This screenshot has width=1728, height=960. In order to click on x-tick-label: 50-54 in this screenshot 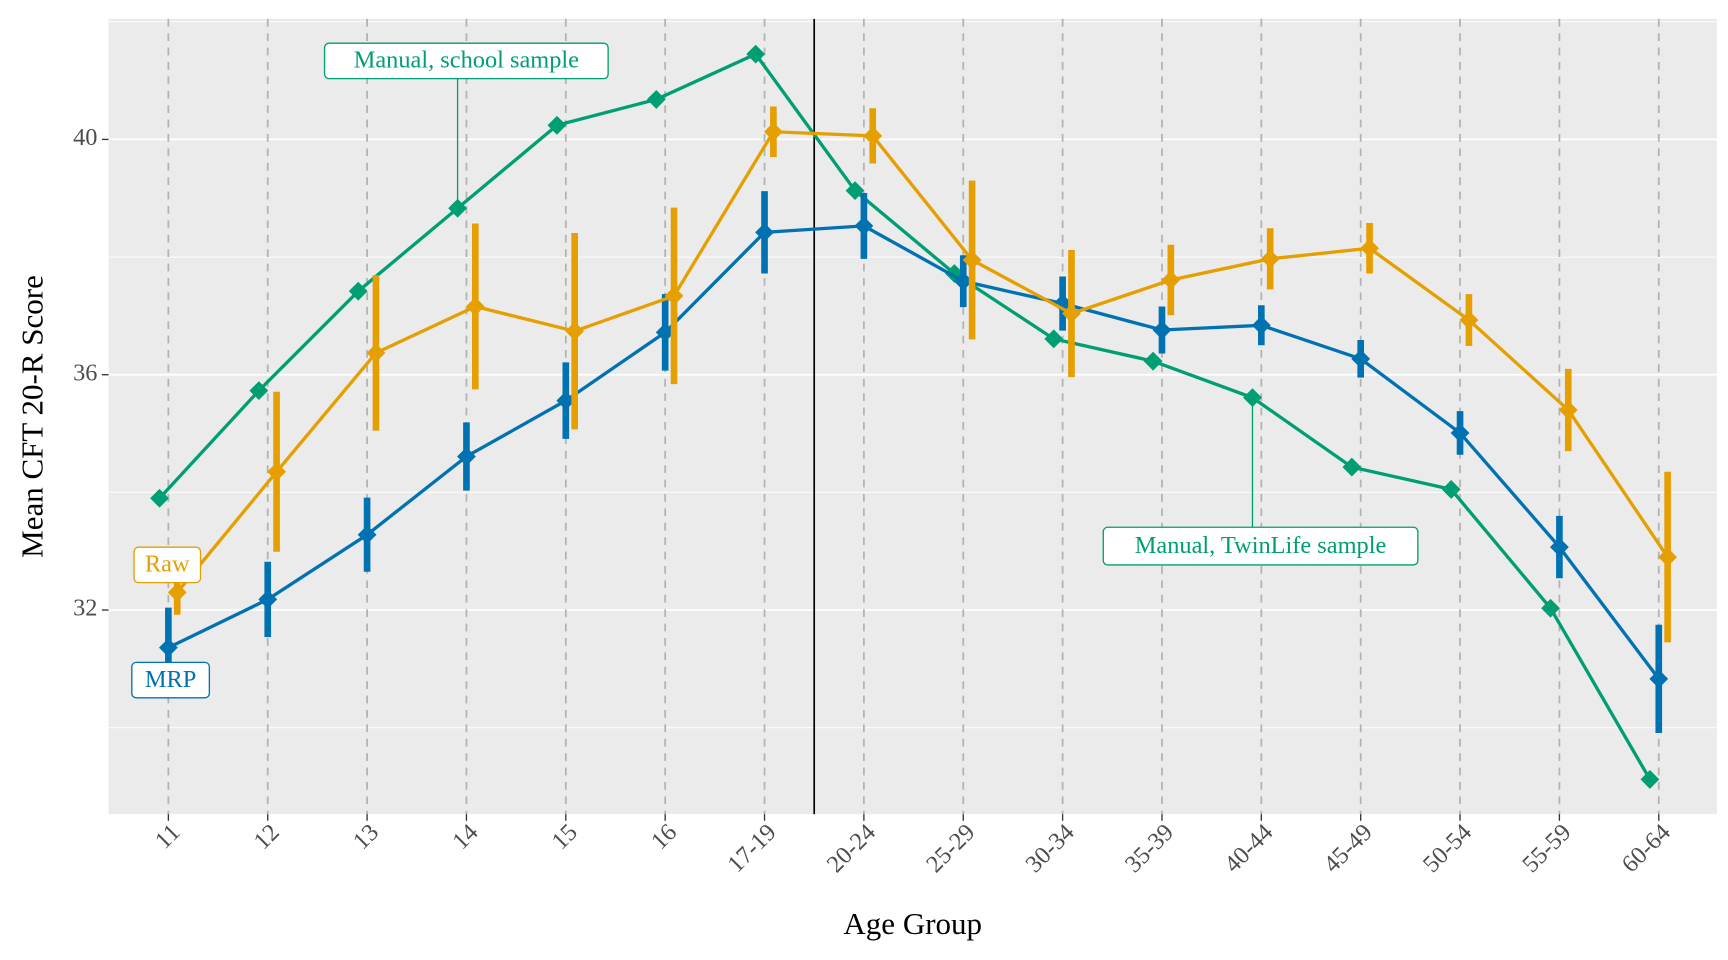, I will do `click(1447, 848)`.